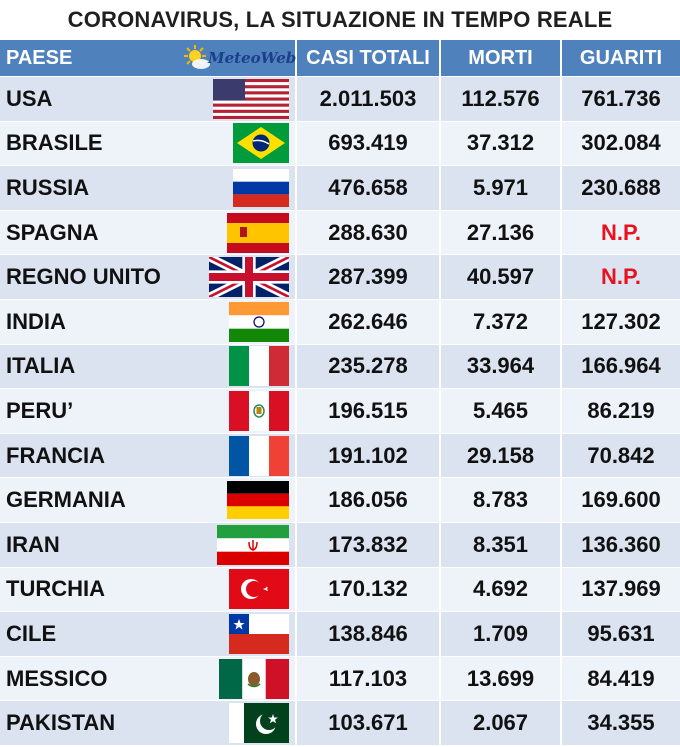  What do you see at coordinates (621, 589) in the screenshot?
I see `recovered-cell: 137.969` at bounding box center [621, 589].